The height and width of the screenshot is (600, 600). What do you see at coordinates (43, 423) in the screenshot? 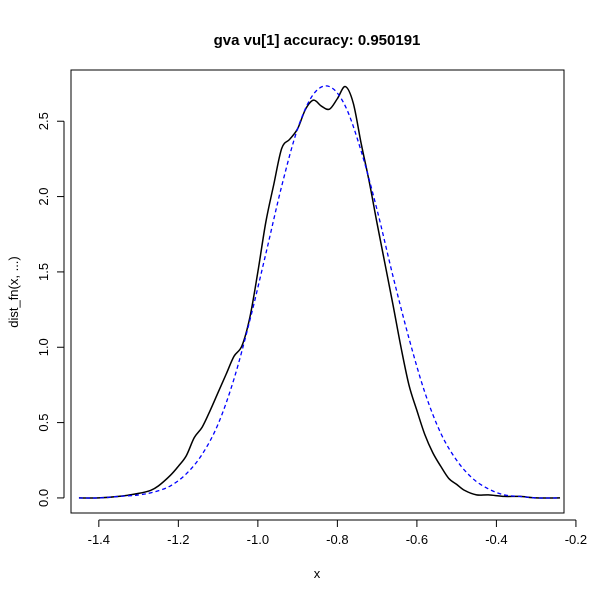
I see `y-tick-label: 0.5` at bounding box center [43, 423].